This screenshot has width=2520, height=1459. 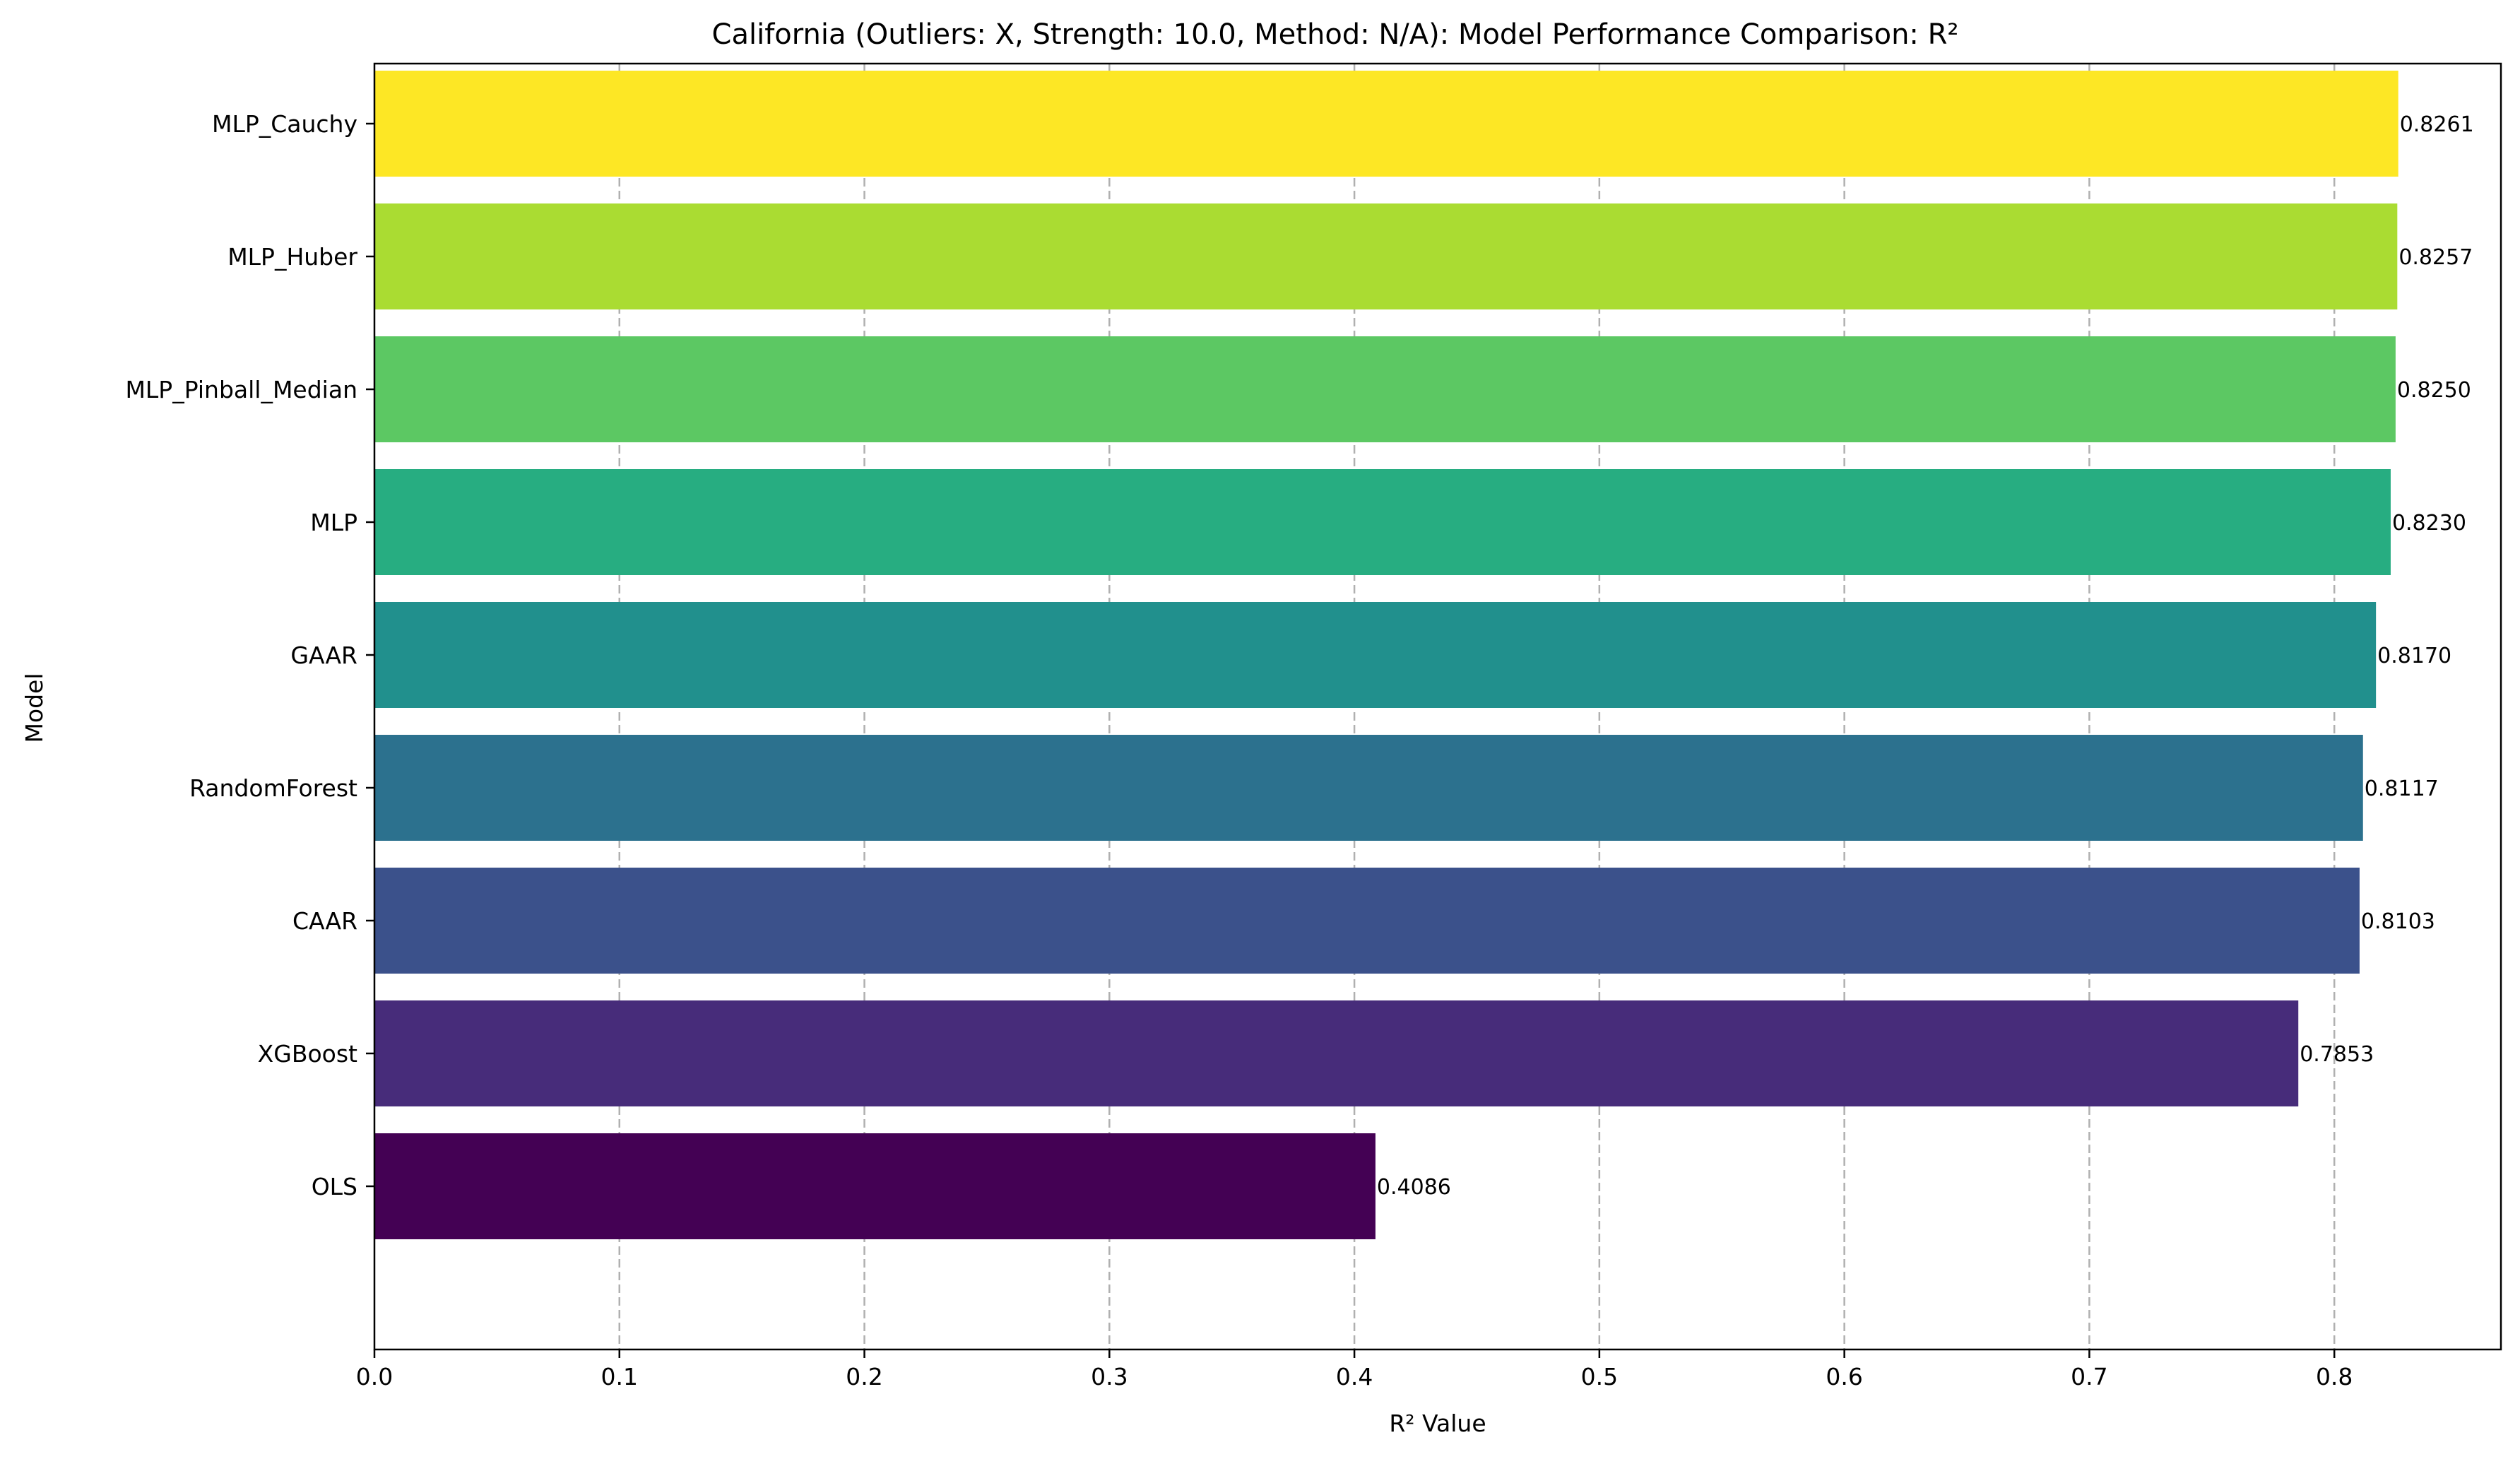 What do you see at coordinates (875, 1186) in the screenshot?
I see `bar-ols` at bounding box center [875, 1186].